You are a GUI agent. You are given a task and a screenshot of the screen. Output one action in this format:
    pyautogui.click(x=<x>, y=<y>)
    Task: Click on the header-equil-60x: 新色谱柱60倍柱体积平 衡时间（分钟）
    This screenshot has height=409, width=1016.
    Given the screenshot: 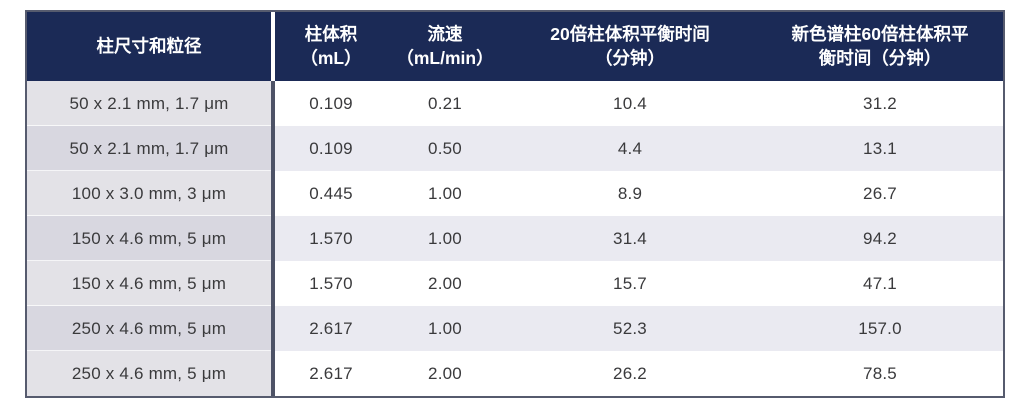 What is the action you would take?
    pyautogui.click(x=880, y=46)
    